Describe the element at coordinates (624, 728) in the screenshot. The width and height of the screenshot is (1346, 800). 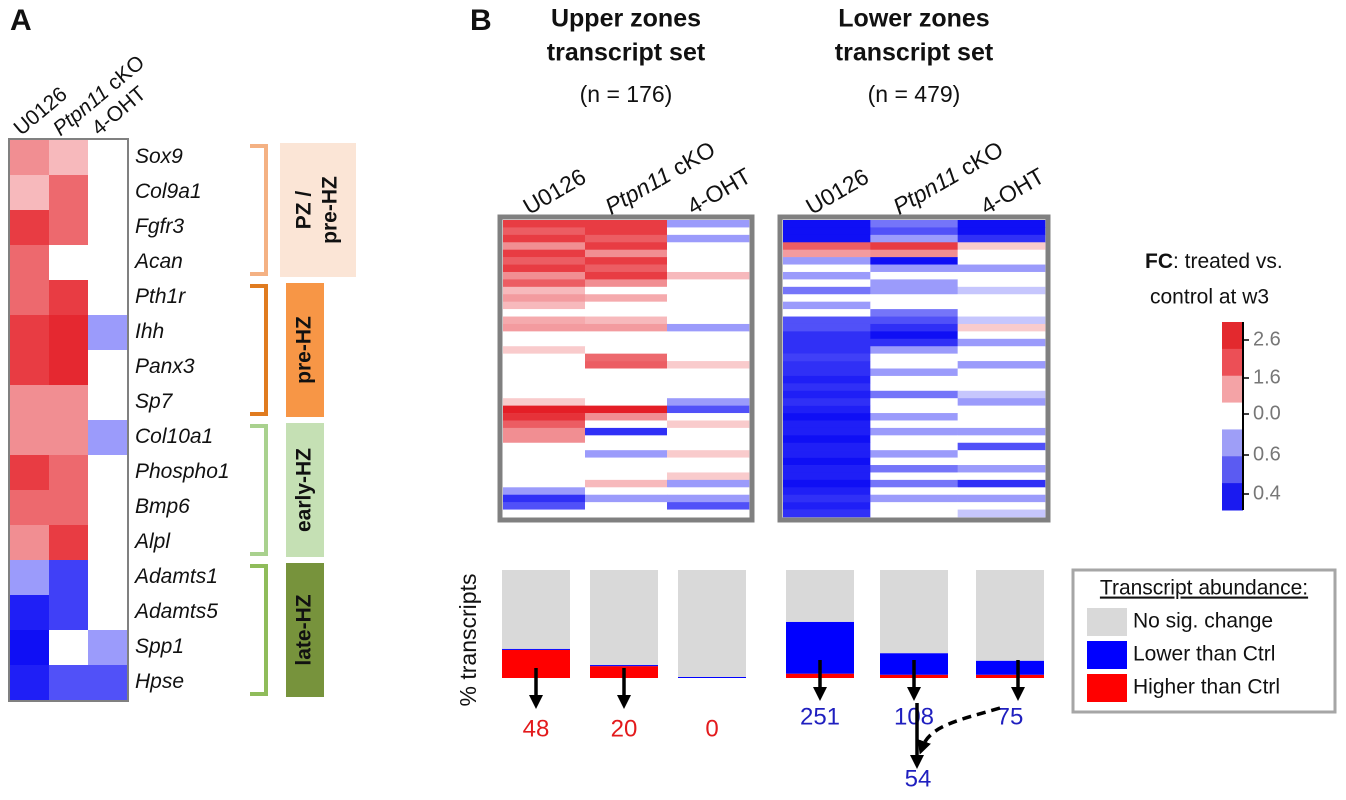
I see `count-label: 20` at that location.